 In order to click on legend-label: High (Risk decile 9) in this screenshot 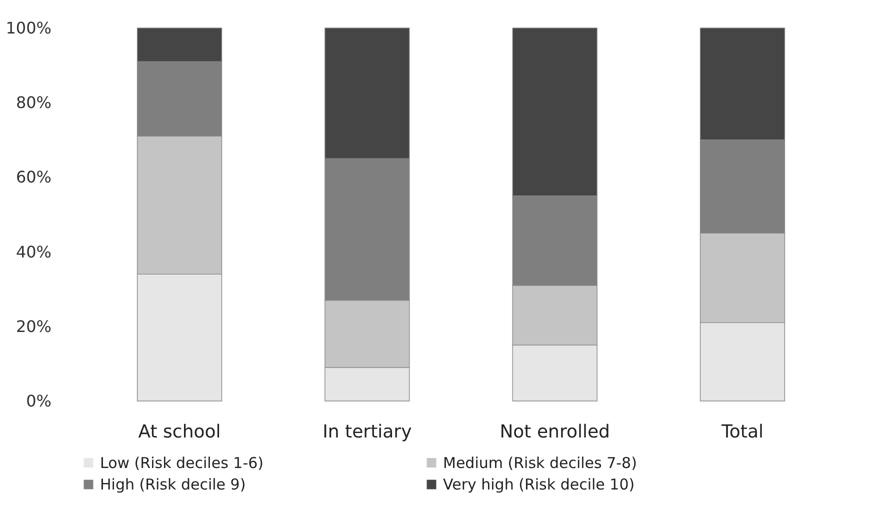, I will do `click(173, 485)`.